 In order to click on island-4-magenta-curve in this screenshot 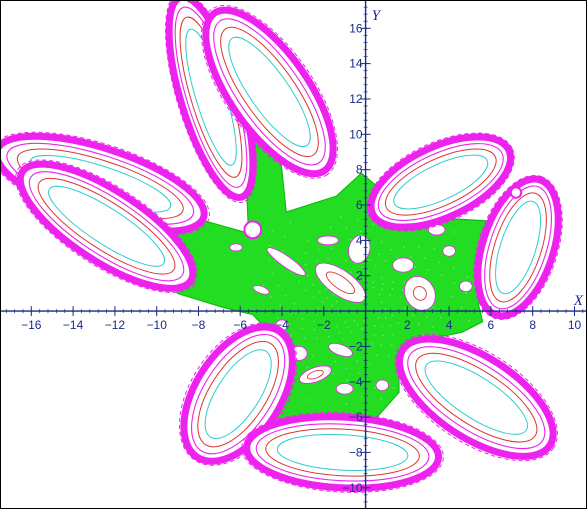, I will do `click(269, 92)`.